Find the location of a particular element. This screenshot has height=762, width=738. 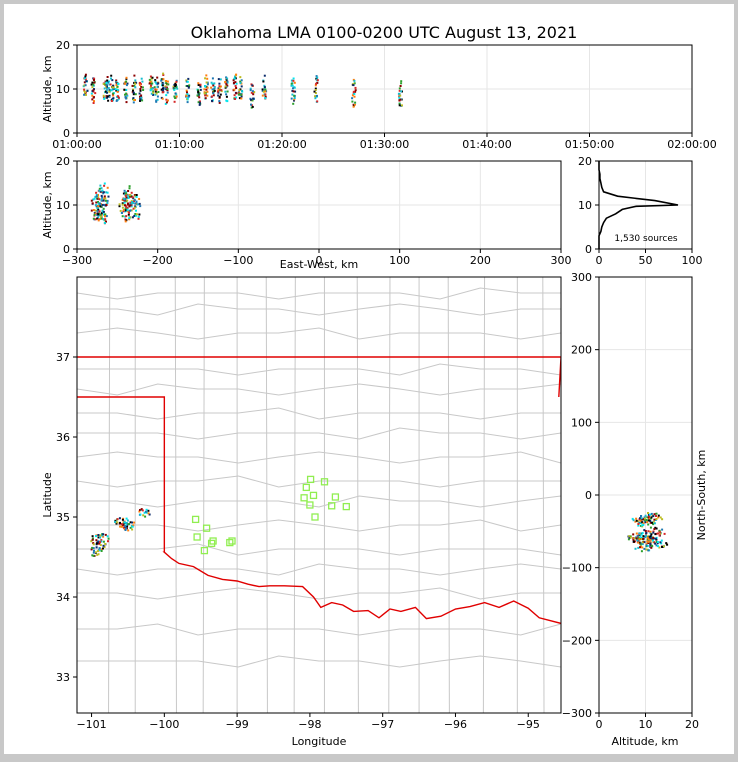

map-xtick-label: −98 is located at coordinates (309, 724).